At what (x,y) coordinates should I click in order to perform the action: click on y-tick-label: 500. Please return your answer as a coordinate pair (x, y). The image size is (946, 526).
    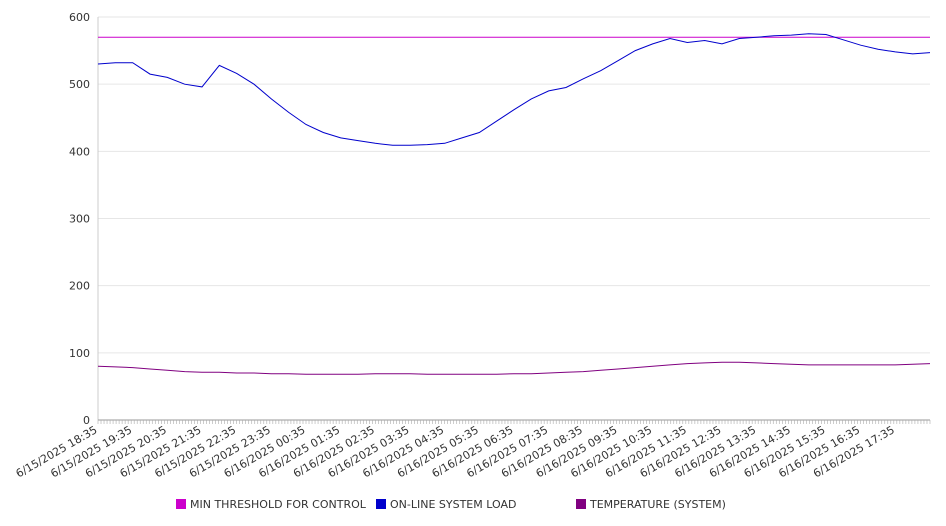
    Looking at the image, I should click on (79, 84).